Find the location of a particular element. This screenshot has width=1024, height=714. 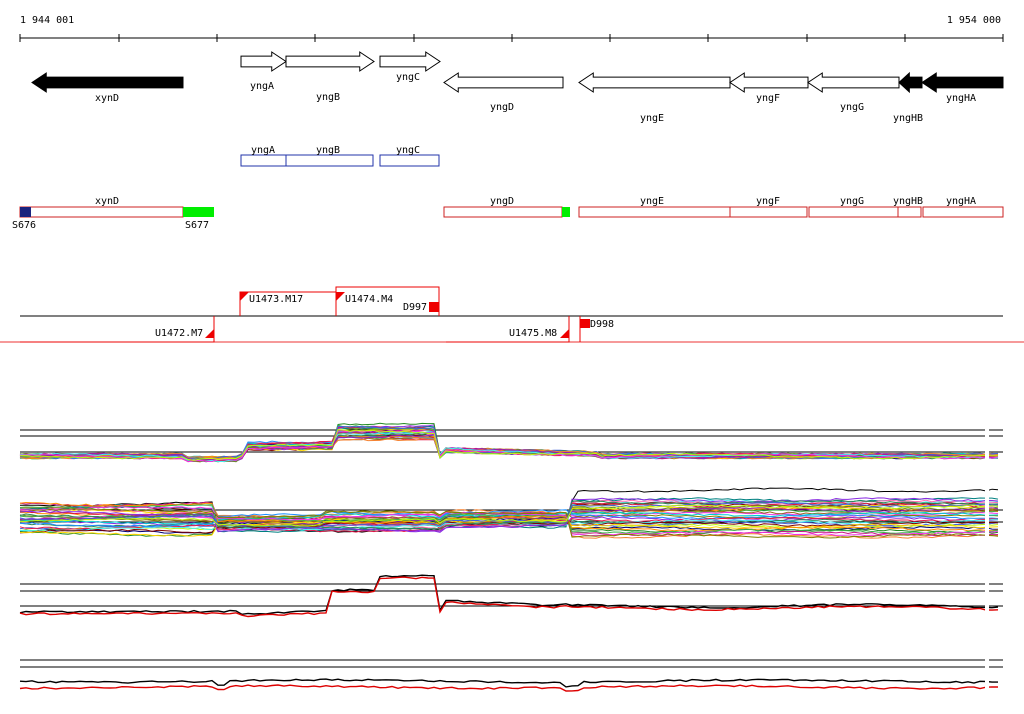

transcript-yngG: yngG is located at coordinates (853, 207).